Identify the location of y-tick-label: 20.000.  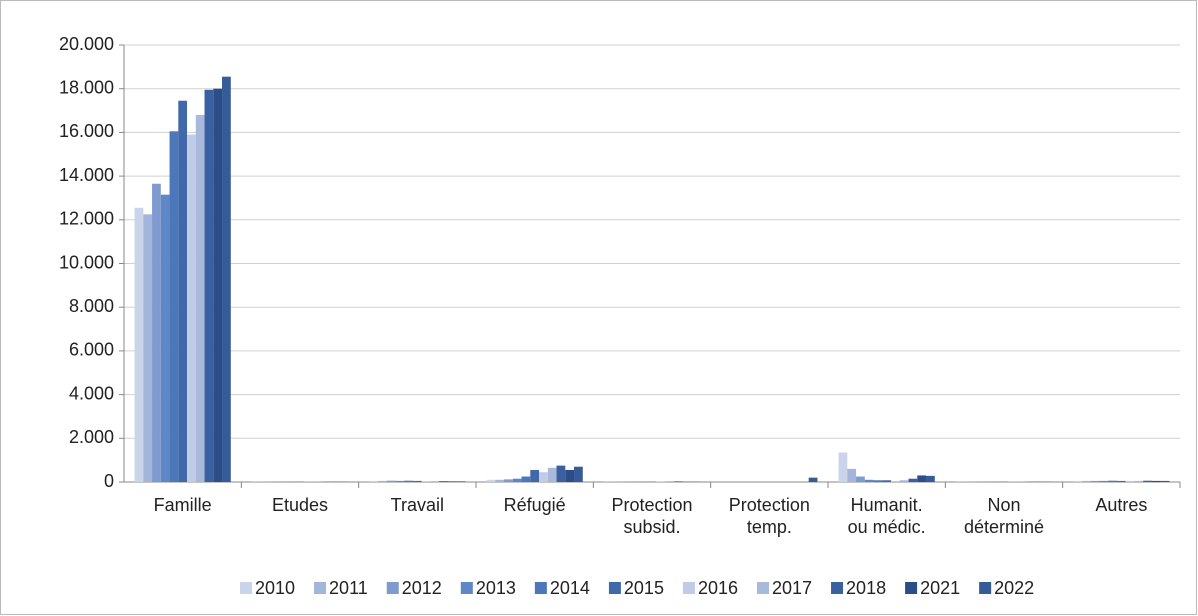
(86, 44).